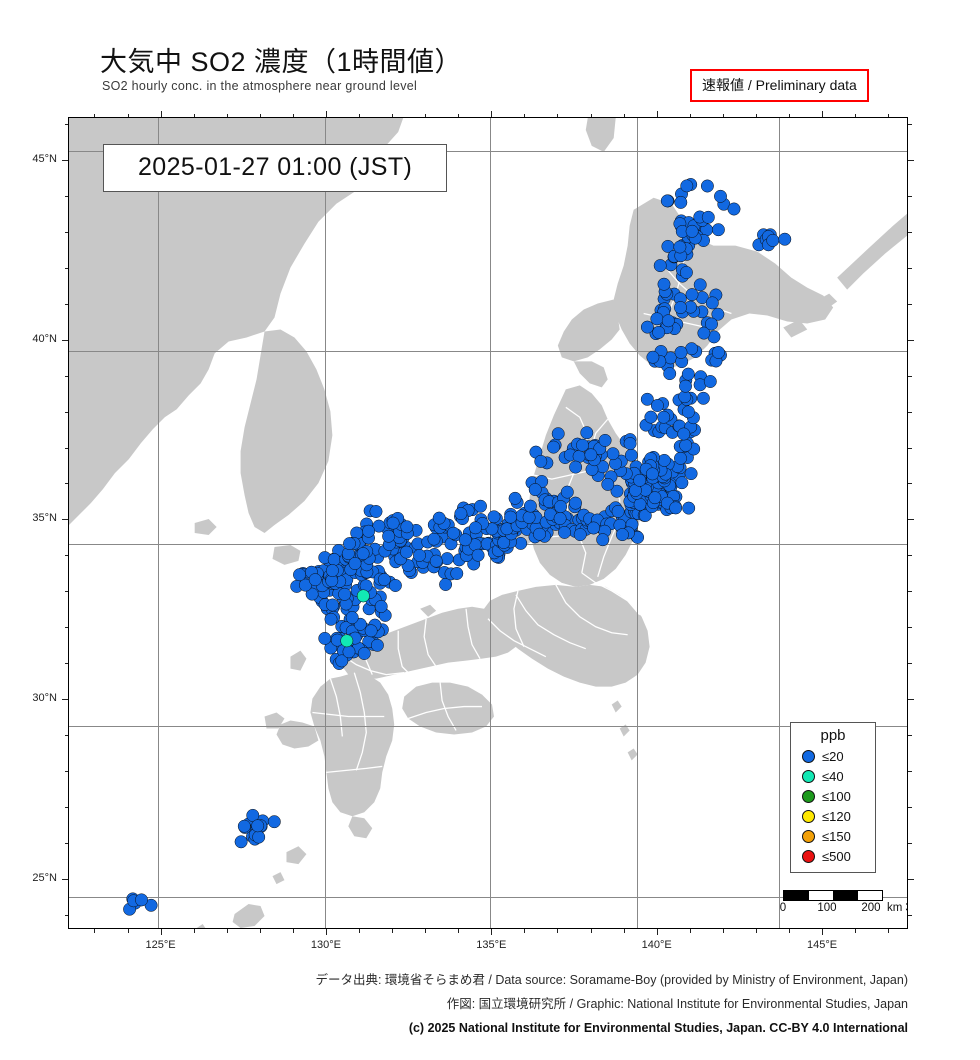 The width and height of the screenshot is (980, 1060). Describe the element at coordinates (833, 856) in the screenshot. I see `legend-item-500: ≤500` at that location.